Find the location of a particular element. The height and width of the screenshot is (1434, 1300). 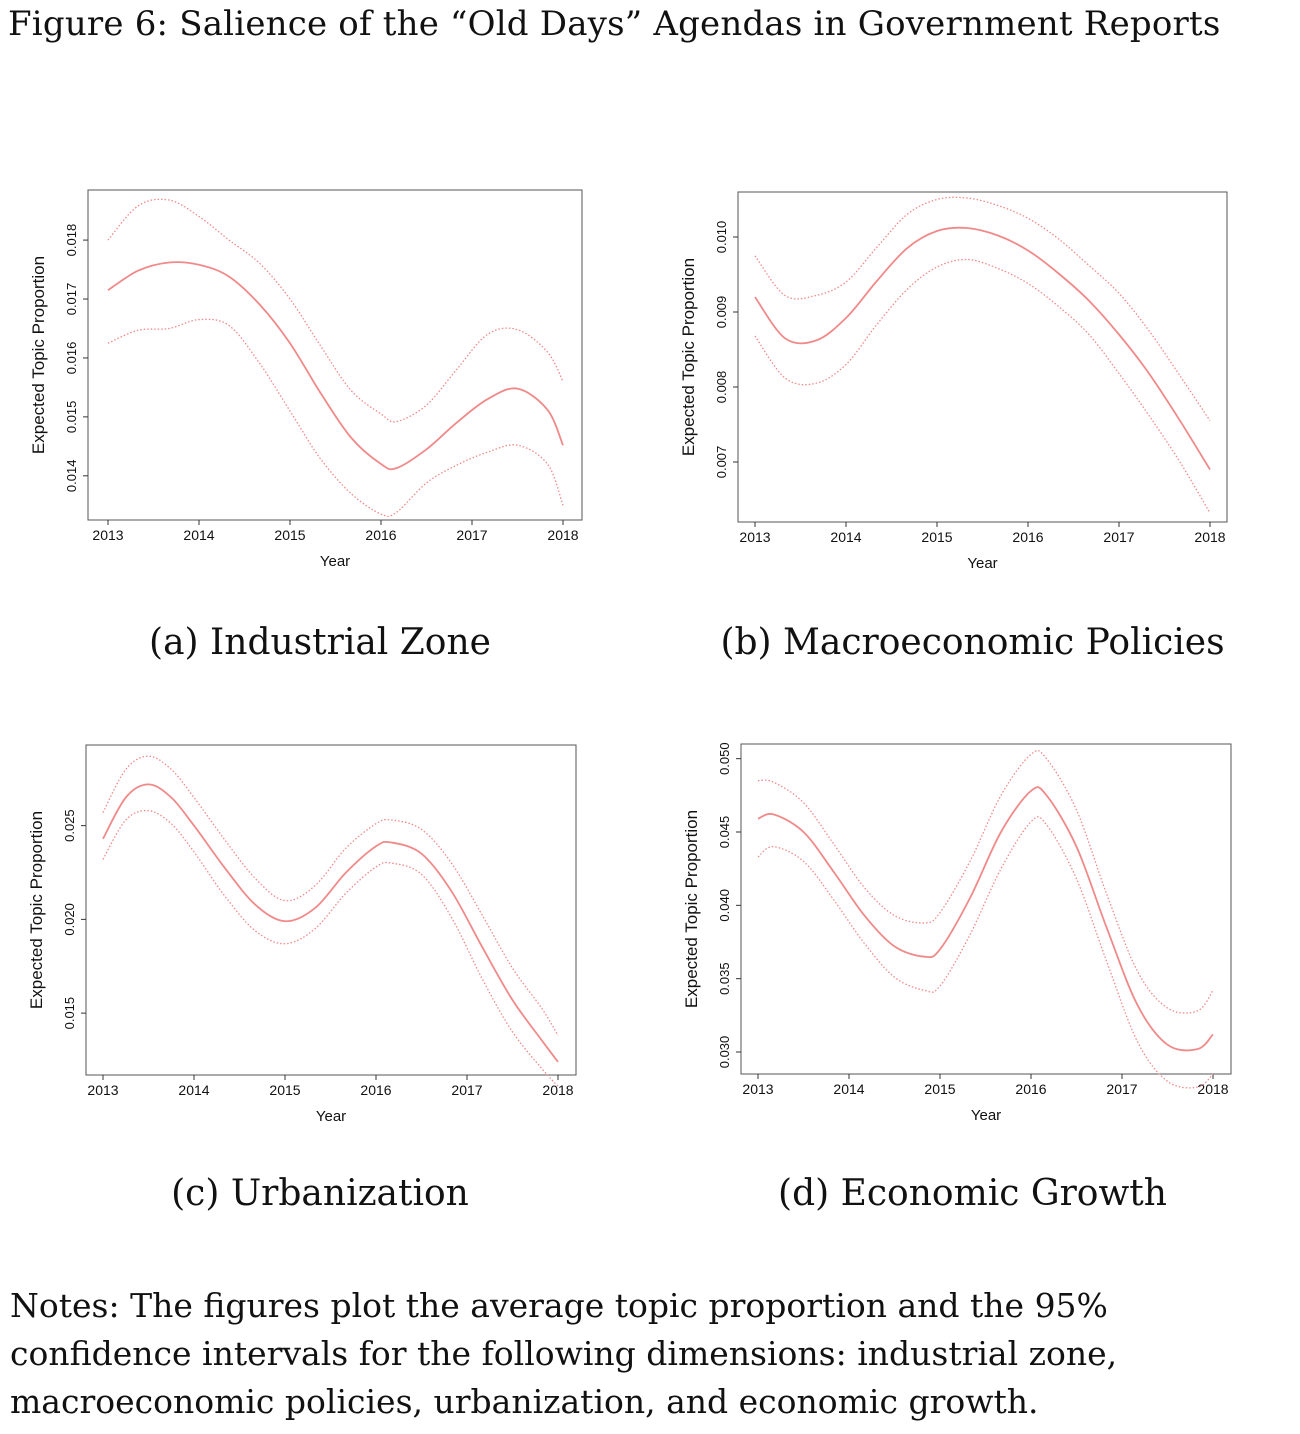

y-tick-label: 0.010 is located at coordinates (721, 237).